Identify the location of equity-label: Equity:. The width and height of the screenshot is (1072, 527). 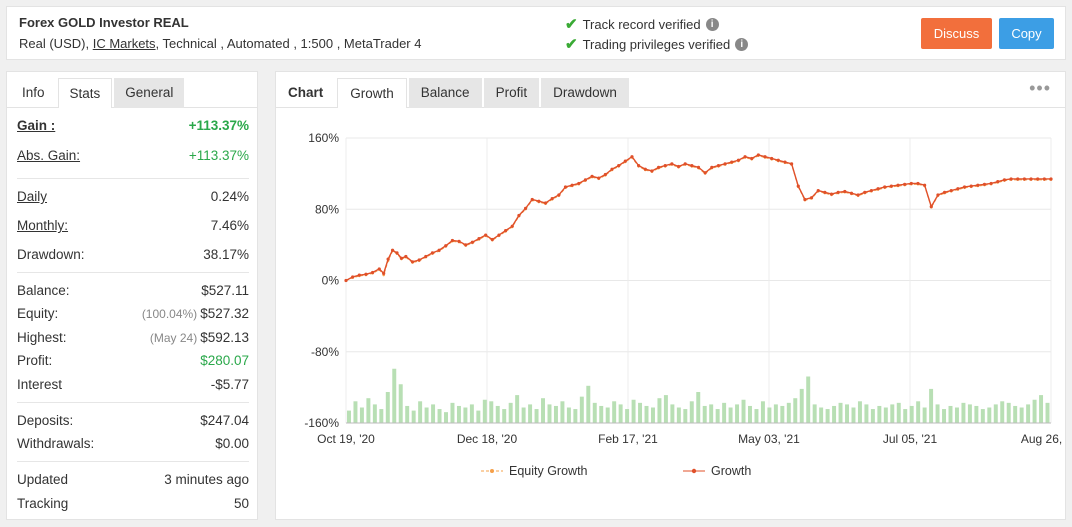
(38, 313).